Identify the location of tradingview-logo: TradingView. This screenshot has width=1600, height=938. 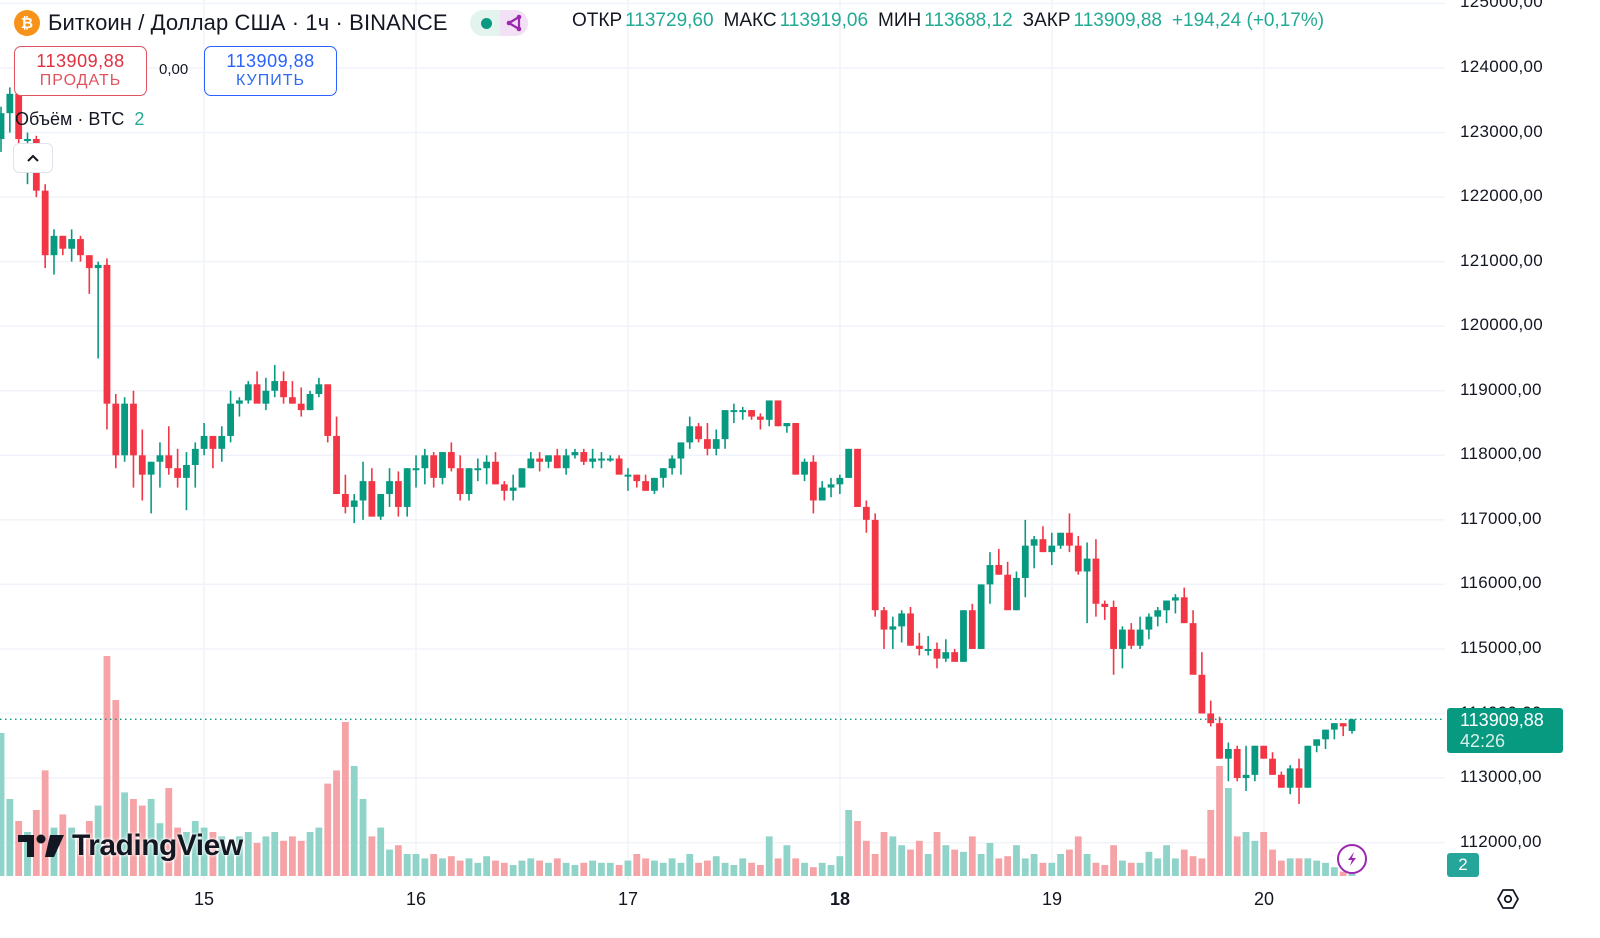
(130, 846).